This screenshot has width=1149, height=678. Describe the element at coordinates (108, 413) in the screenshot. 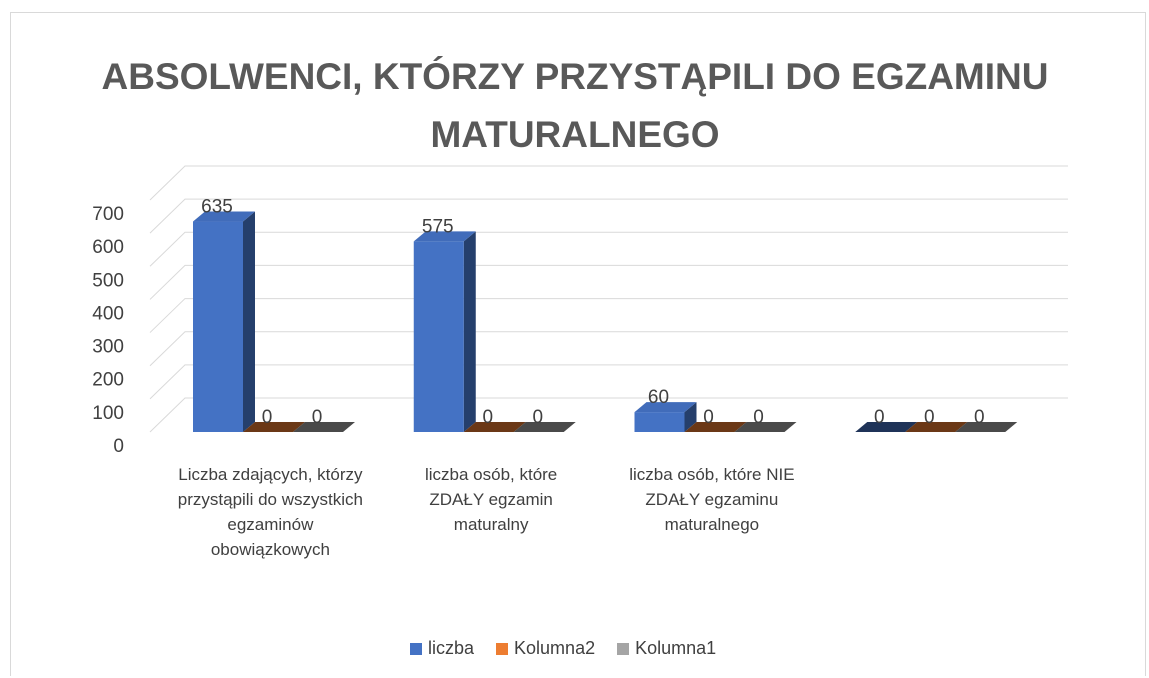

I see `y-tick-label: 100` at that location.